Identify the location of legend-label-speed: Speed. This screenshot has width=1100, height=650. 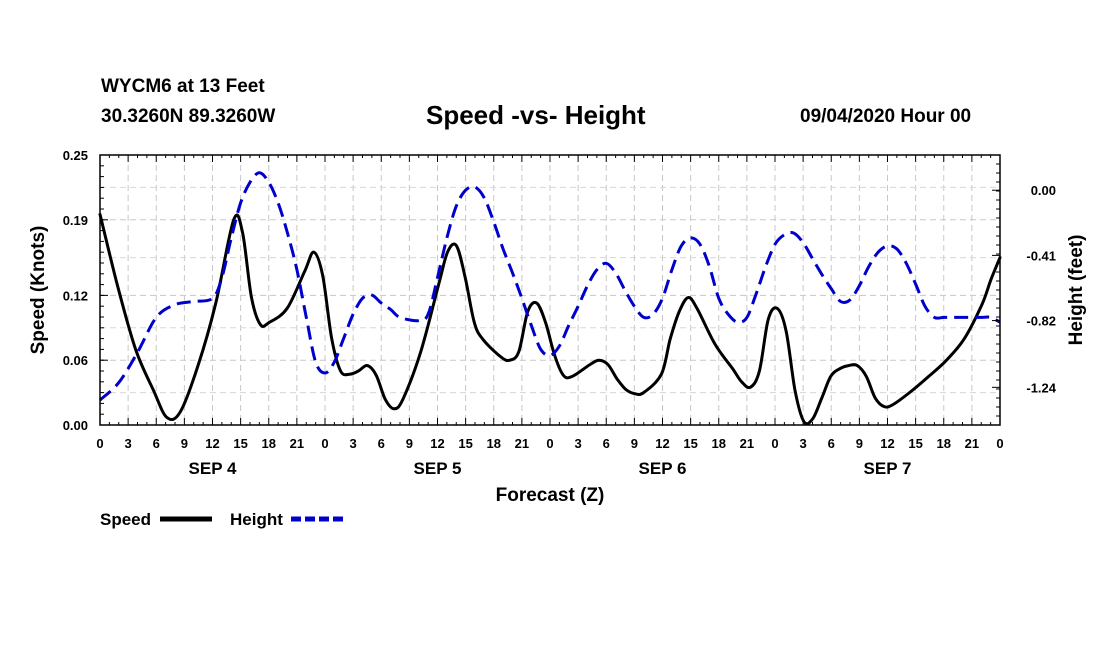
(125, 519).